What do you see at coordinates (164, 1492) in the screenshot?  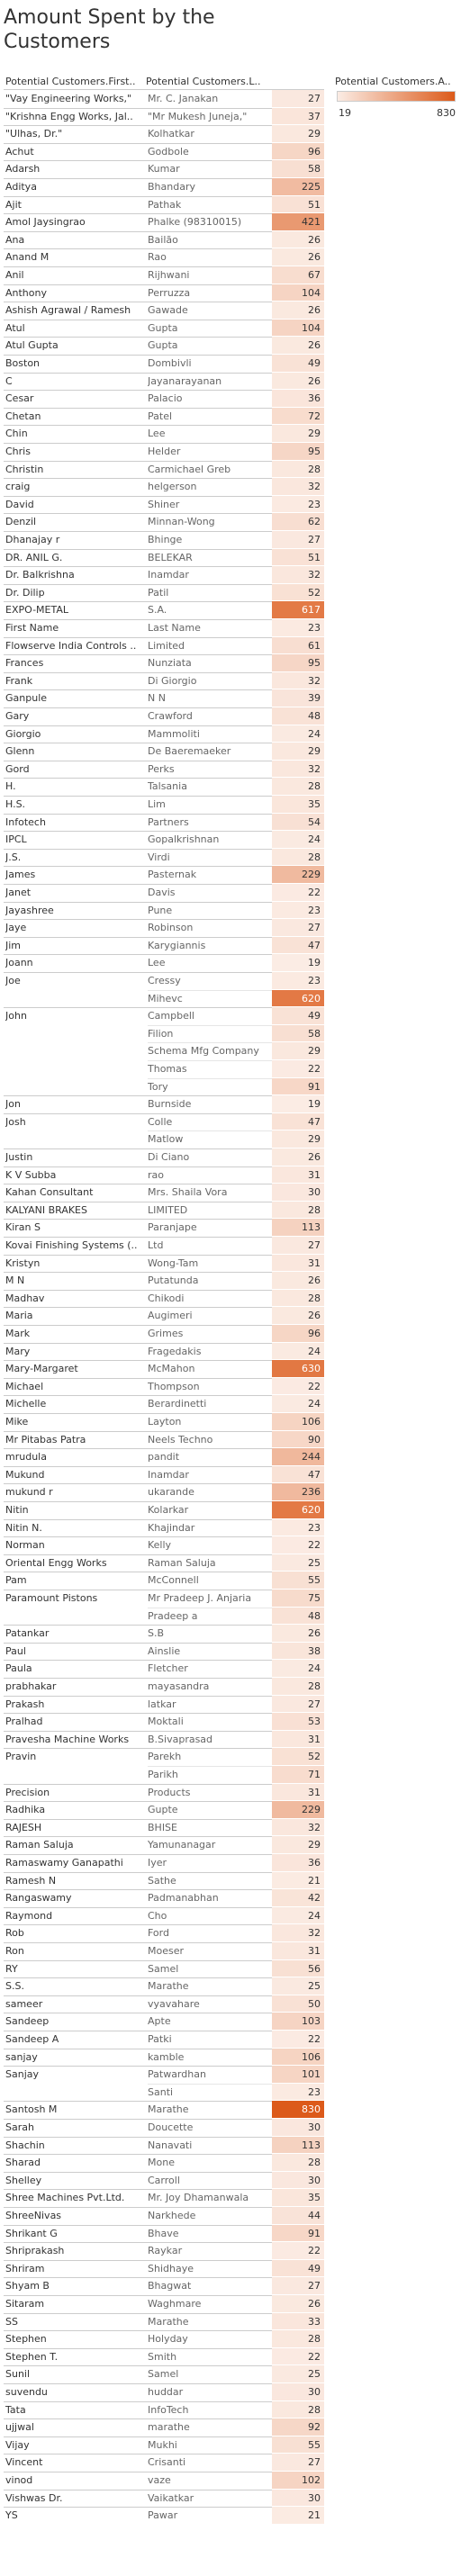 I see `table-row: mukund r ukarande 236` at bounding box center [164, 1492].